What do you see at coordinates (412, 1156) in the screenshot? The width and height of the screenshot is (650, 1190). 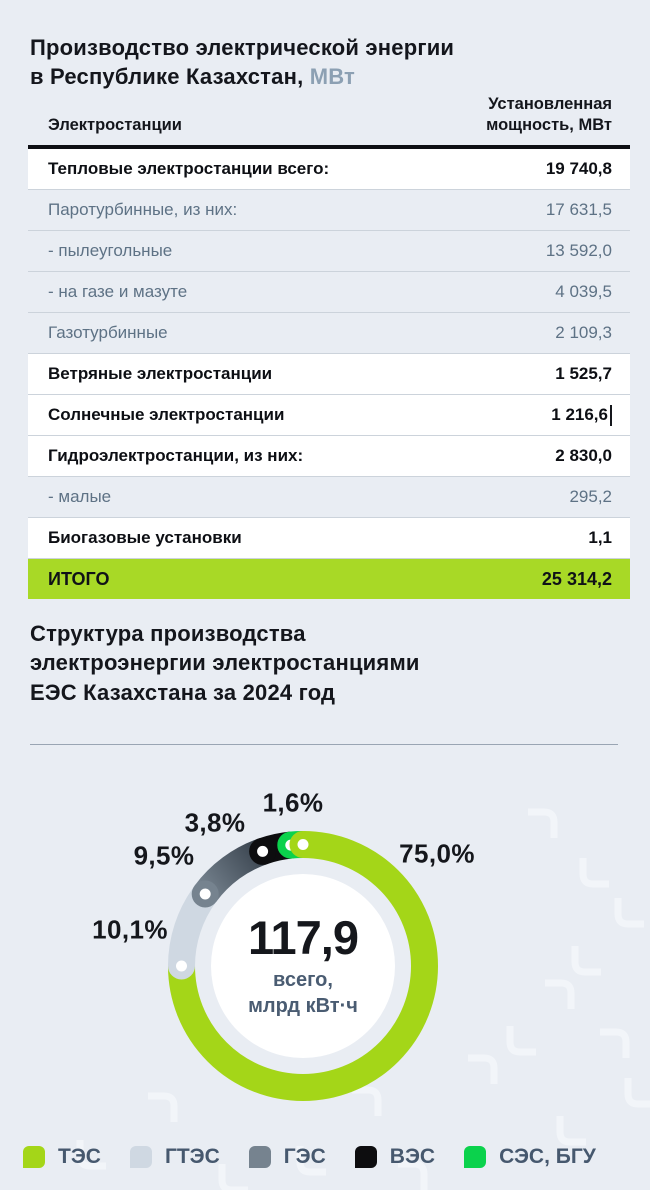 I see `legend-label: ВЭС` at bounding box center [412, 1156].